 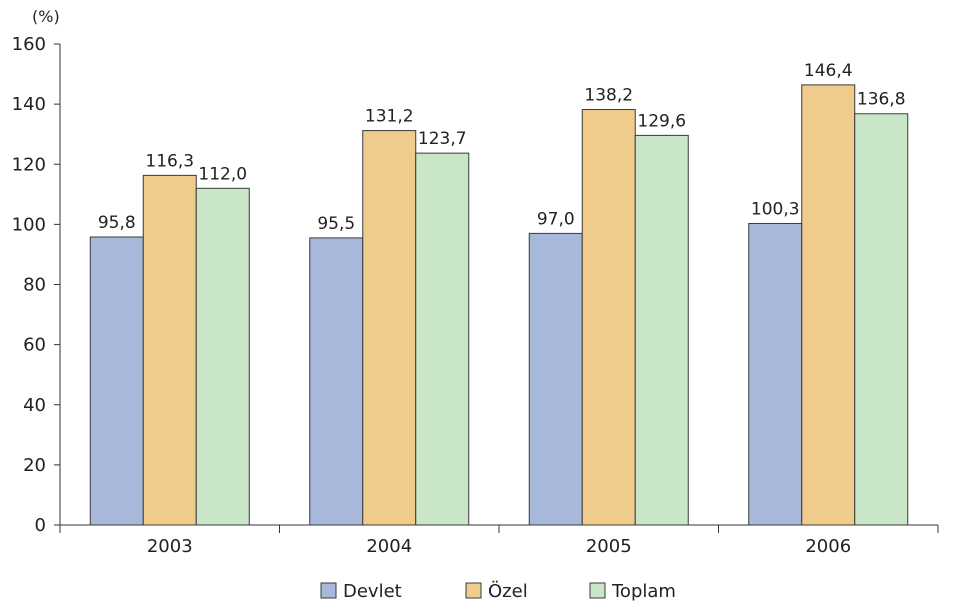 I want to click on x-category-label: 2006, so click(x=828, y=546).